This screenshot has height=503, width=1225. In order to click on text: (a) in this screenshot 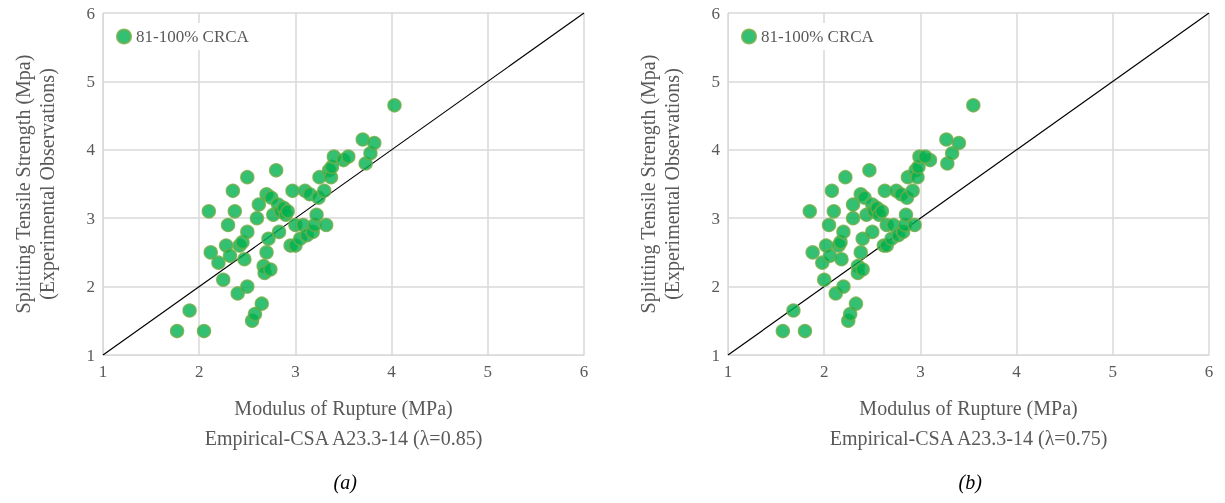, I will do `click(345, 482)`.